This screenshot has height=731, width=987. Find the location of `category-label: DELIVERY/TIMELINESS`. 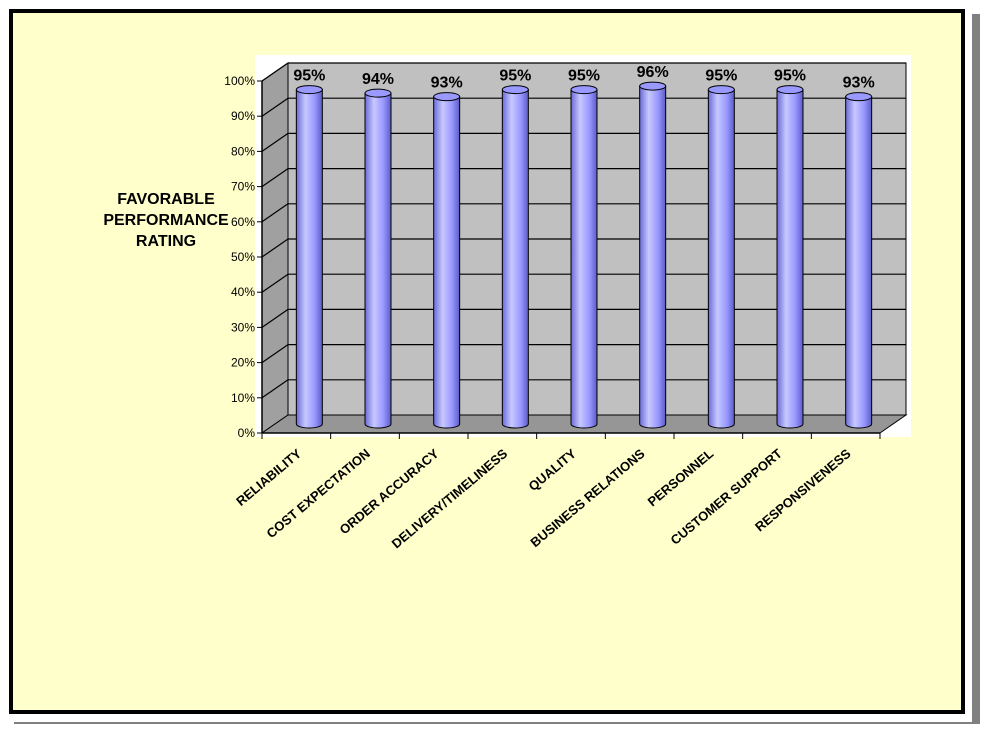

category-label: DELIVERY/TIMELINESS is located at coordinates (450, 499).